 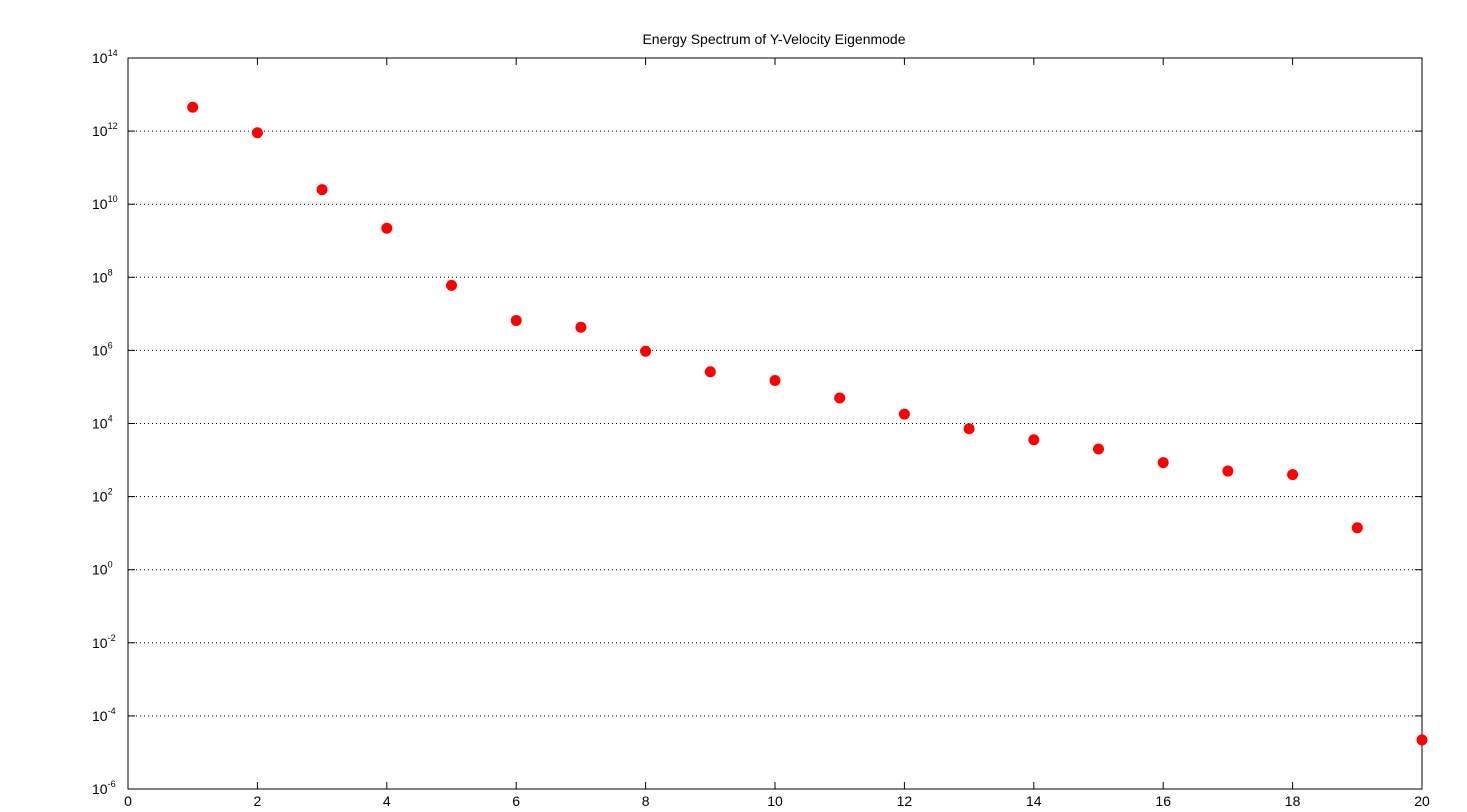 I want to click on y-axis-tick-labels: 10⁻⁶ 10⁻⁴ 10⁻² 10⁰ 10² 10⁴ 10⁶ 10⁸ 10¹⁰ 10¹² 10¹⁴, so click(x=105, y=422).